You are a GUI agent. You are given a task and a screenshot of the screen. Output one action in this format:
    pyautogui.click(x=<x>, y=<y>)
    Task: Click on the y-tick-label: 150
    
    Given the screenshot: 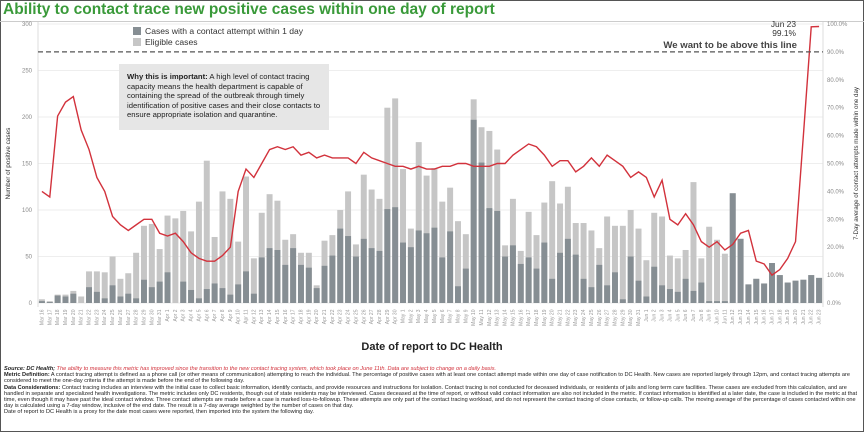 What is the action you would take?
    pyautogui.click(x=27, y=165)
    